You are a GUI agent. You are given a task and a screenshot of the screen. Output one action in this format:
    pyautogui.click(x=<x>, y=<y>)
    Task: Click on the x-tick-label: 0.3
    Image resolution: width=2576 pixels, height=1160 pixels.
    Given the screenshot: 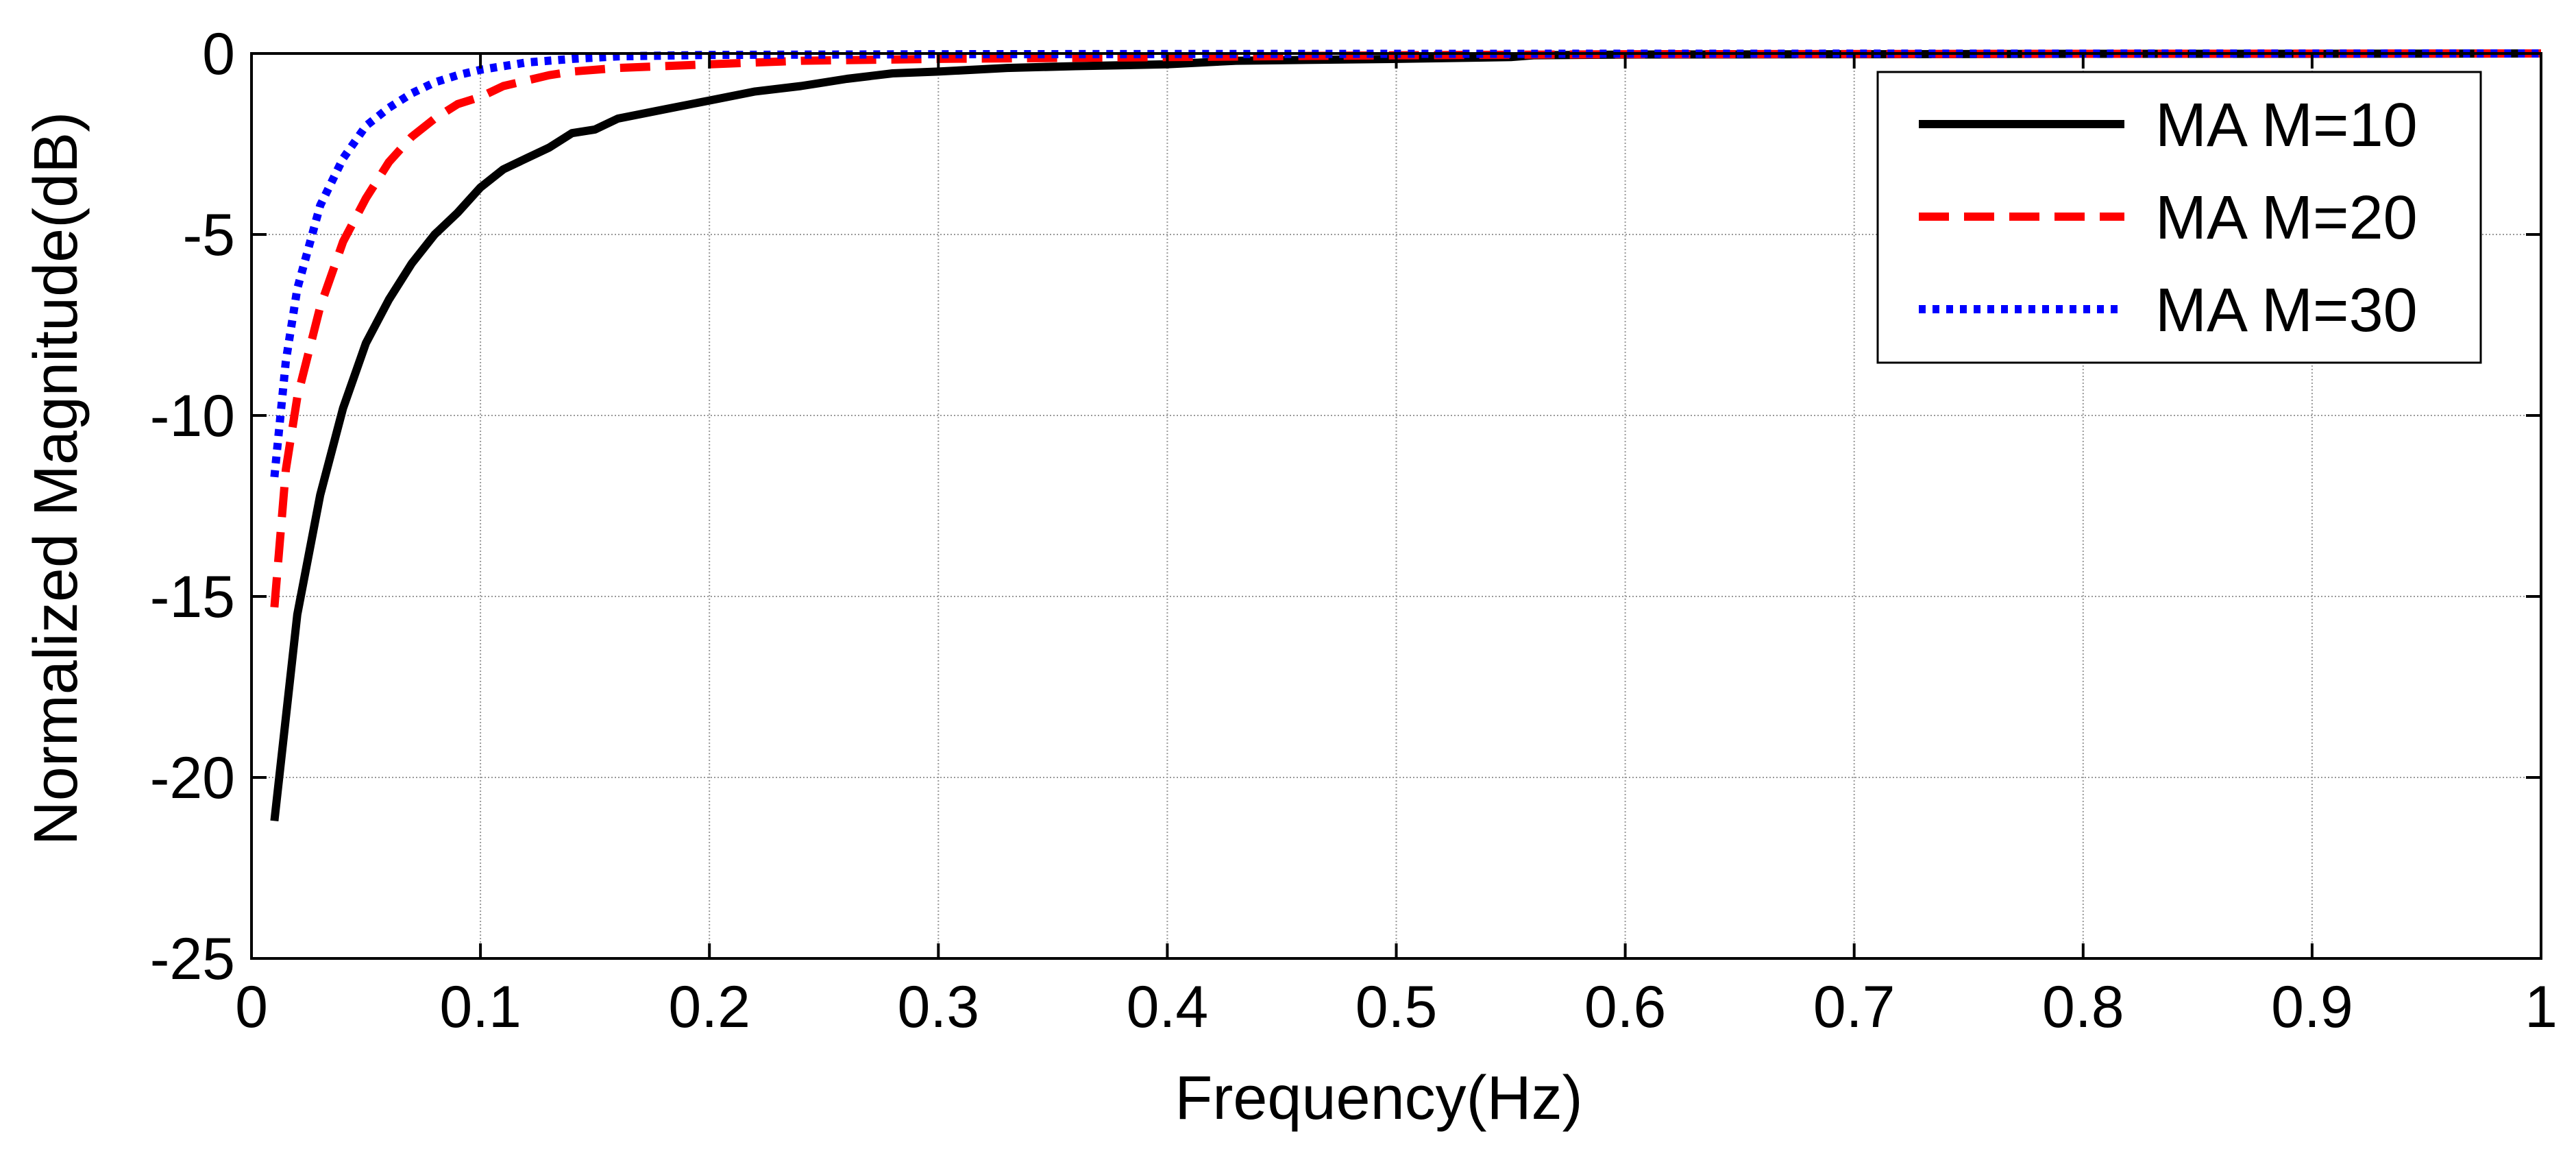 What is the action you would take?
    pyautogui.click(x=939, y=1007)
    